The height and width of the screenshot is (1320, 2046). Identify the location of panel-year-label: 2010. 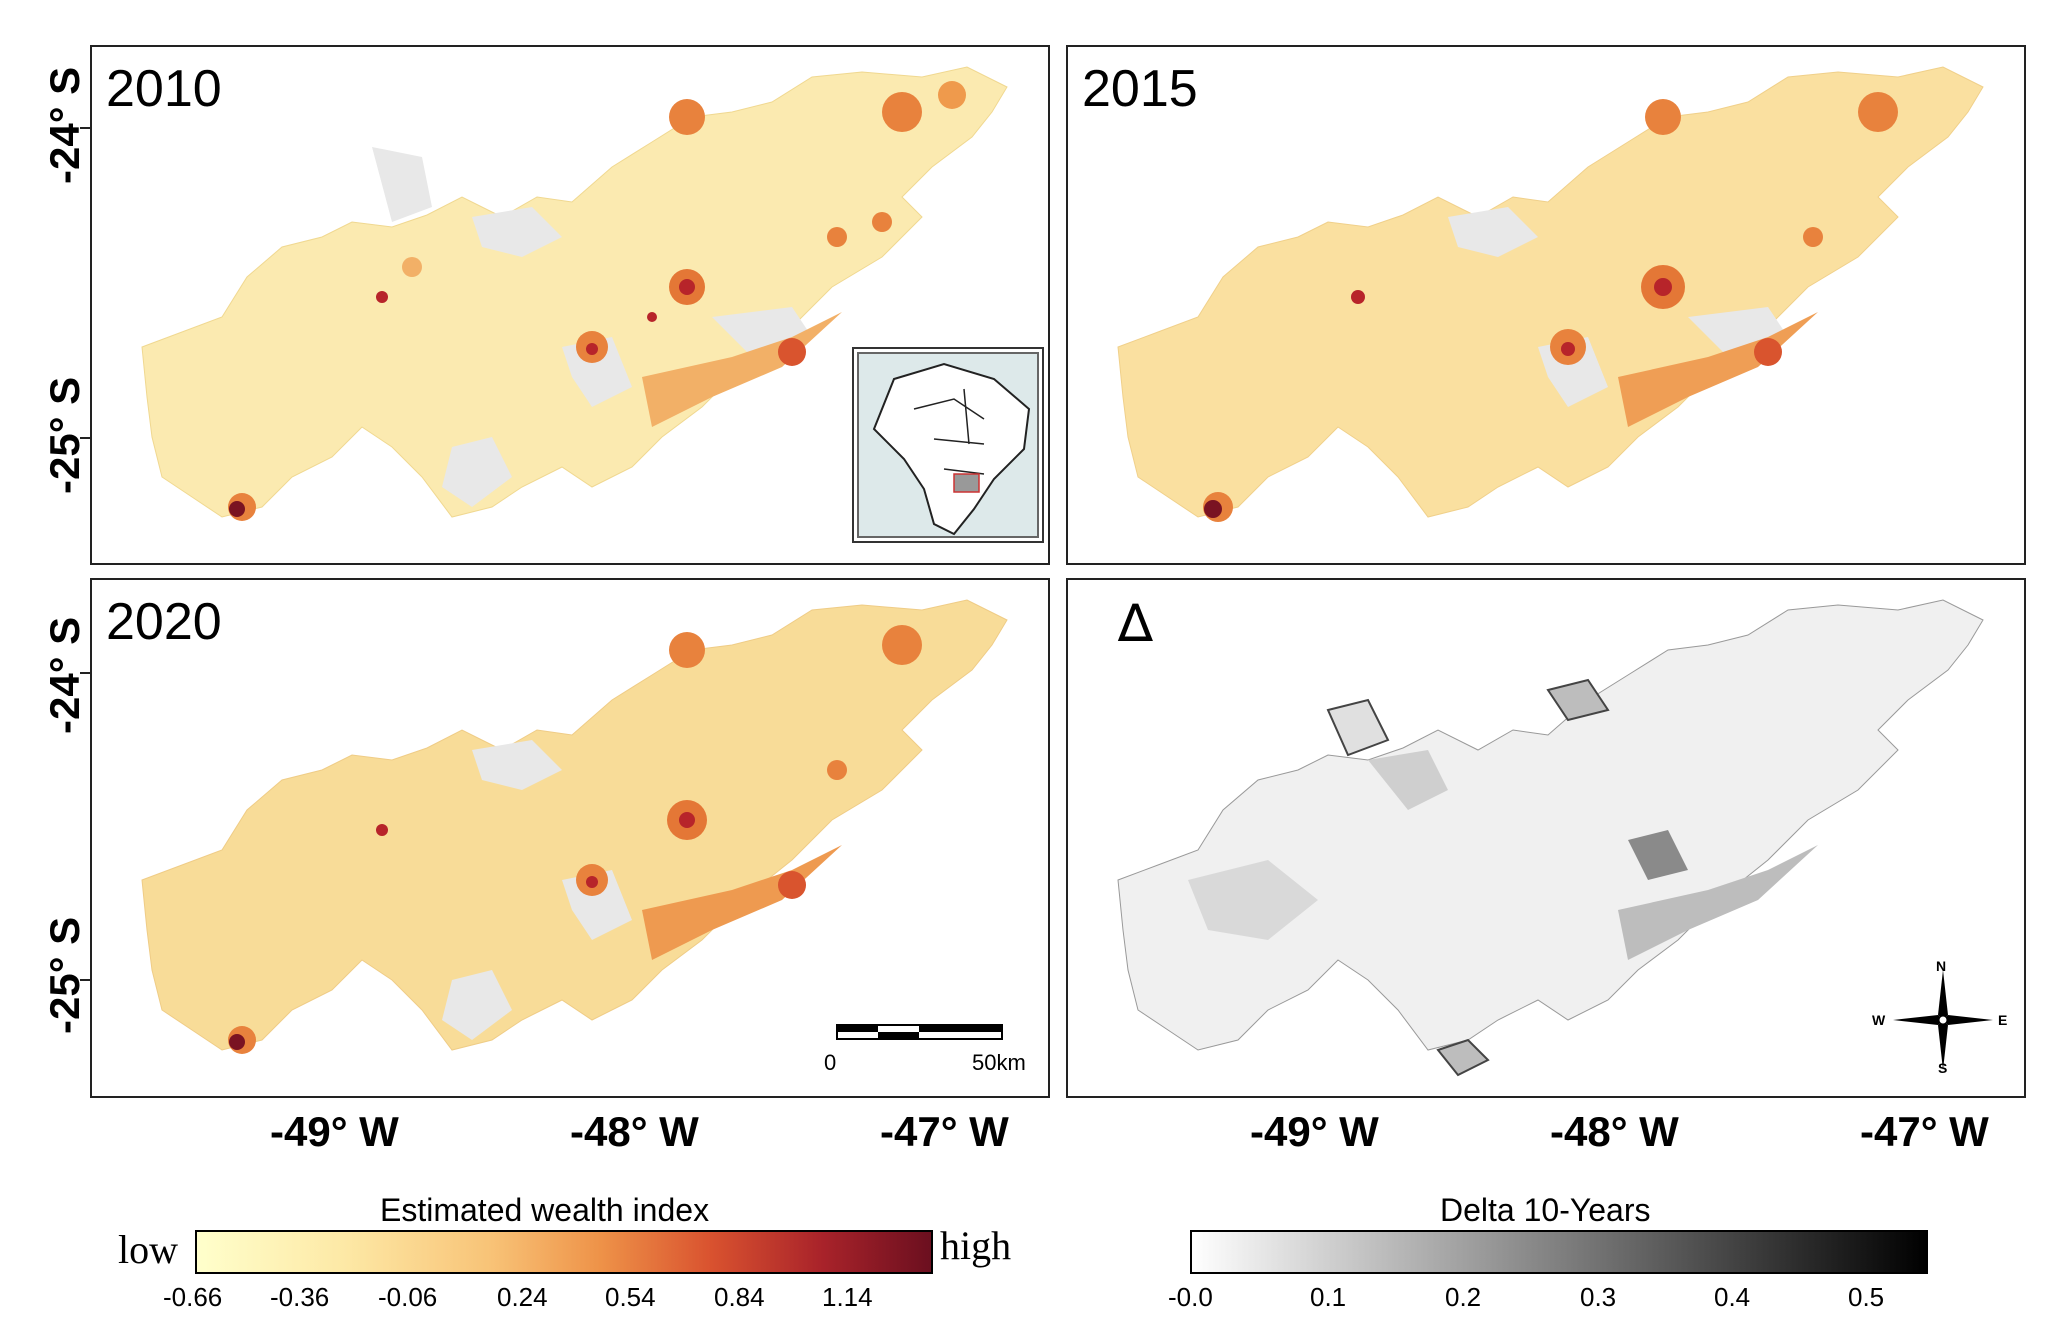
(164, 89).